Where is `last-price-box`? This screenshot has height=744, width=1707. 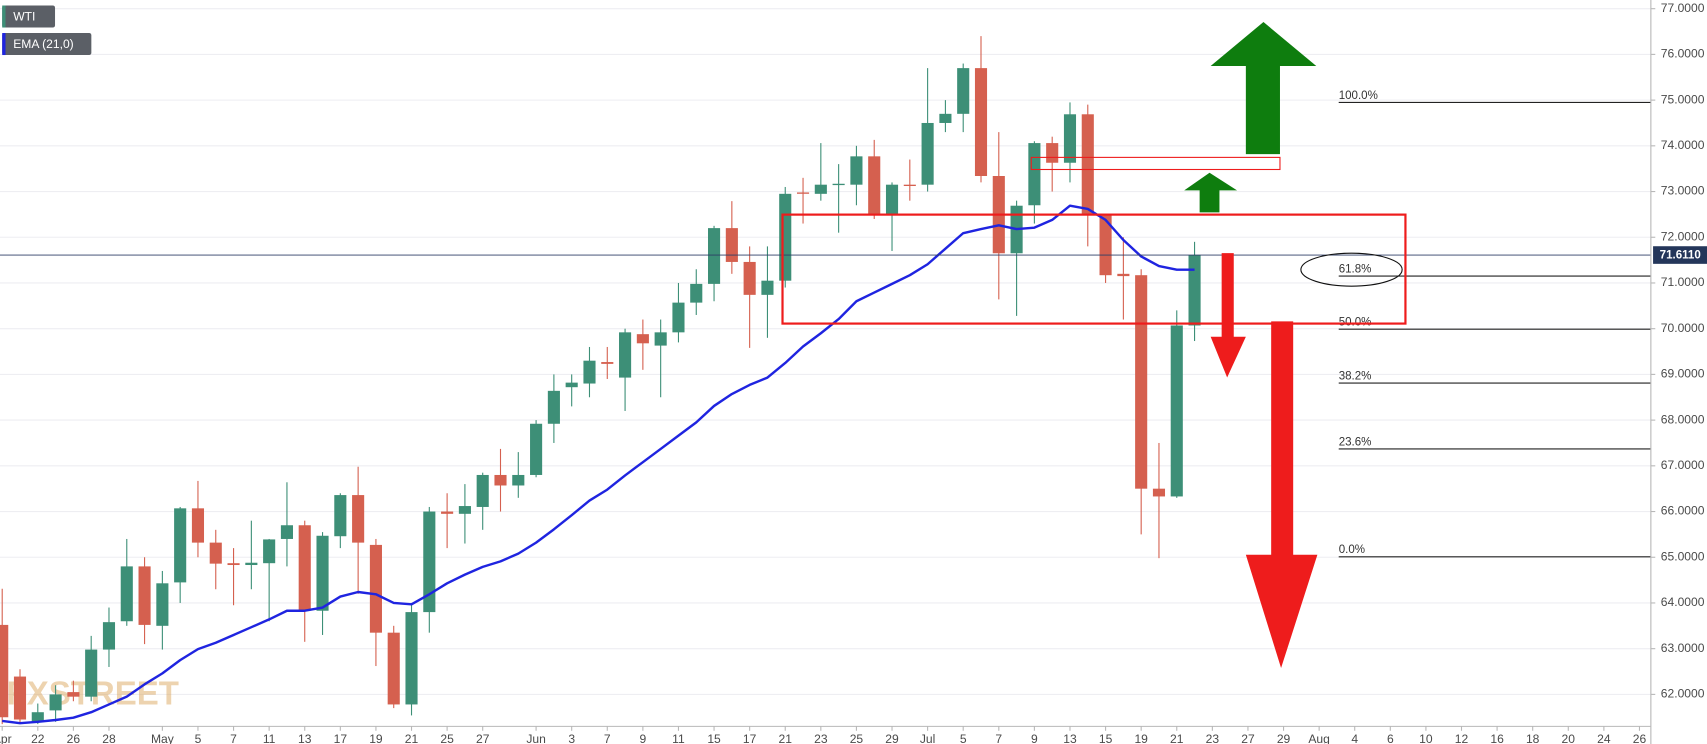
last-price-box is located at coordinates (1680, 255).